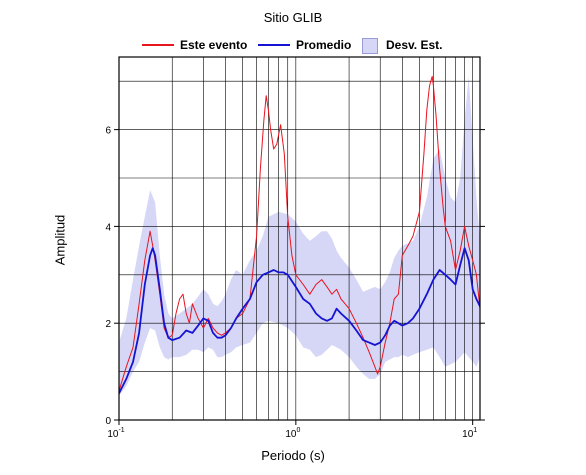 The width and height of the screenshot is (586, 475). What do you see at coordinates (108, 227) in the screenshot?
I see `y-tick-label: 4` at bounding box center [108, 227].